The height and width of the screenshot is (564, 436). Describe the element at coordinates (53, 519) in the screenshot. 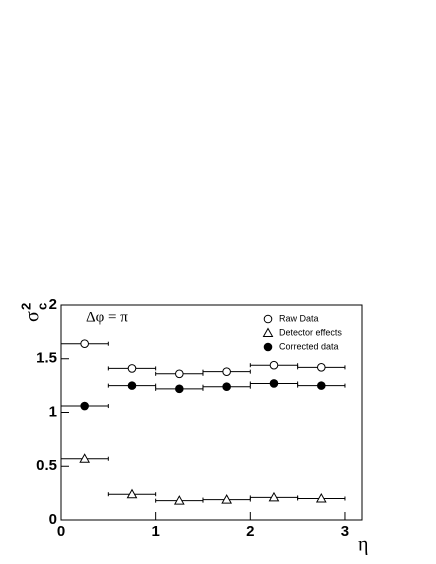

I see `y-tick-label: 0` at that location.